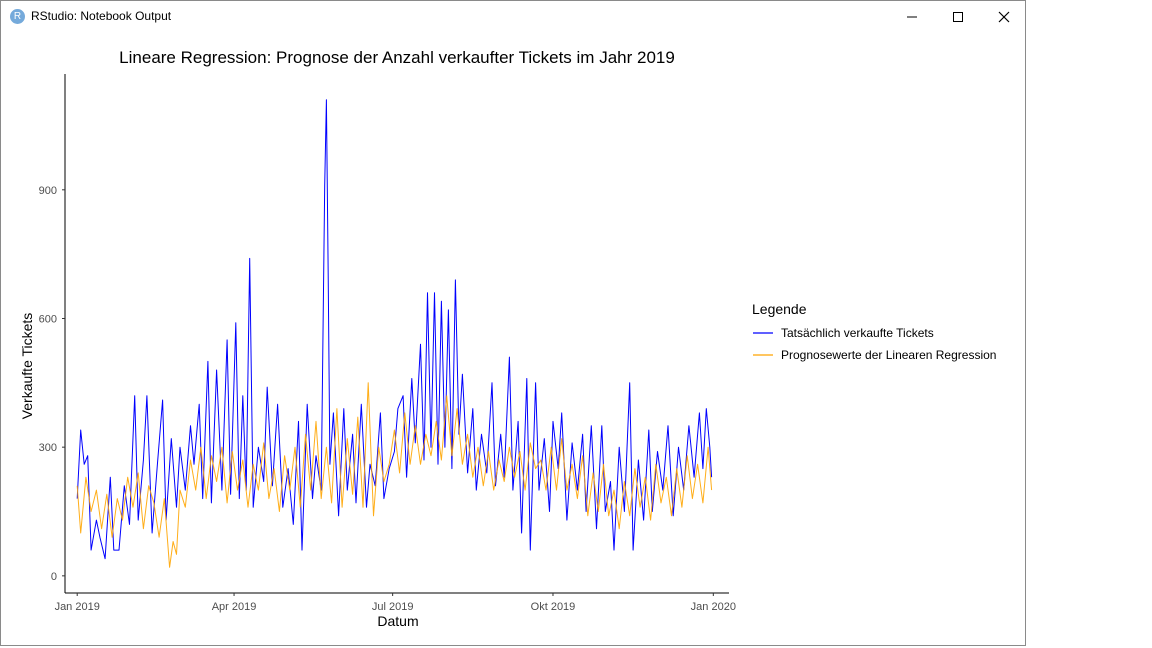  Describe the element at coordinates (54, 577) in the screenshot. I see `y-tick-label: 0` at that location.